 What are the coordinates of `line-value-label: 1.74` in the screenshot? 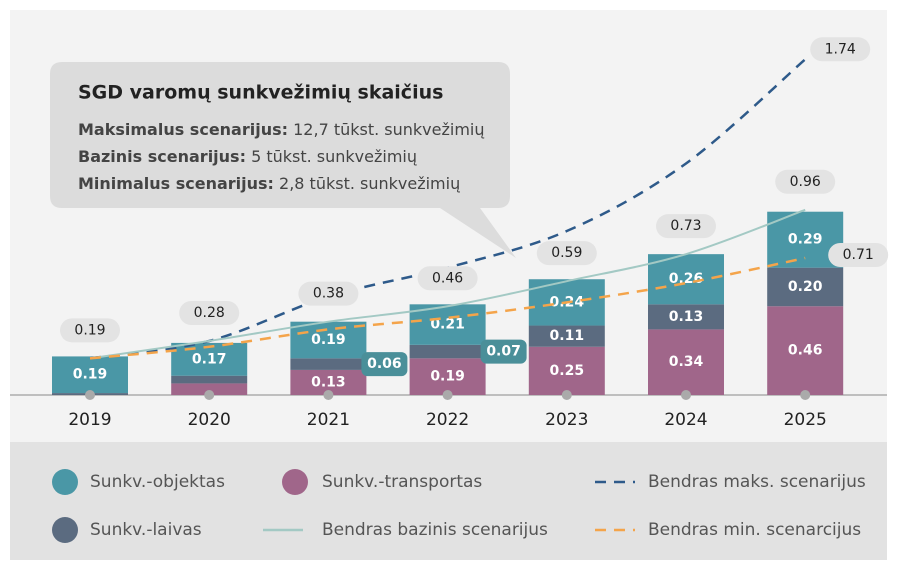 It's located at (840, 49).